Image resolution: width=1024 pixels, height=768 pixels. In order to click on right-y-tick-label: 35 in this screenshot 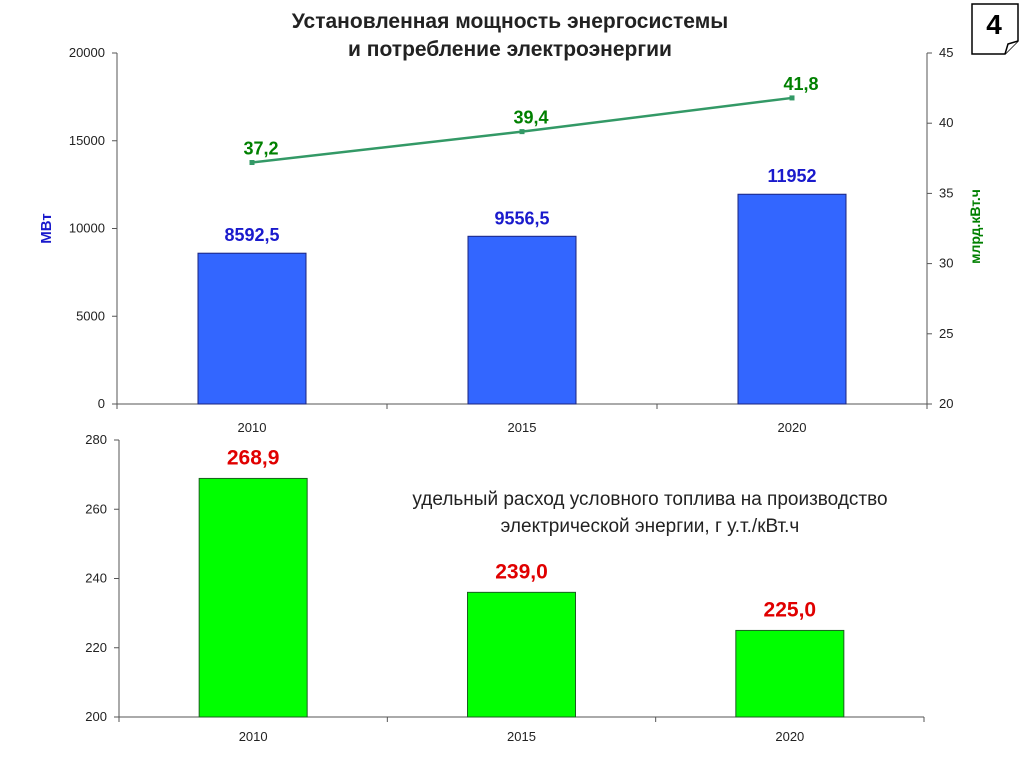, I will do `click(946, 192)`.